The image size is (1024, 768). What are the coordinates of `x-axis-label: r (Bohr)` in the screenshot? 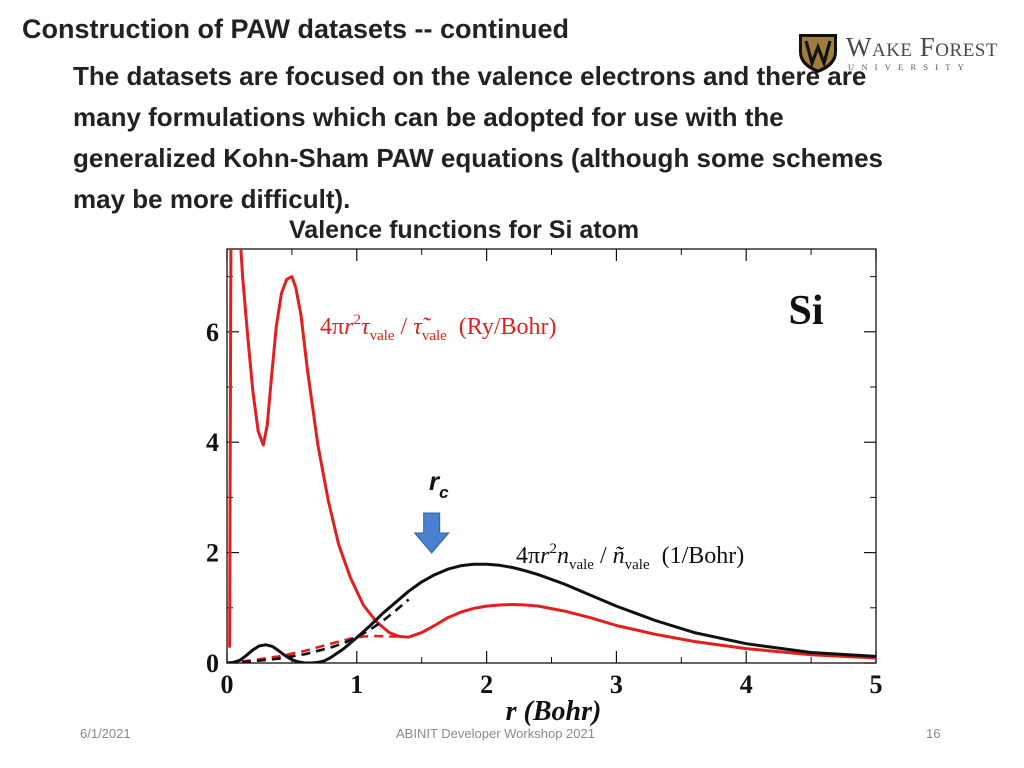 It's located at (554, 711).